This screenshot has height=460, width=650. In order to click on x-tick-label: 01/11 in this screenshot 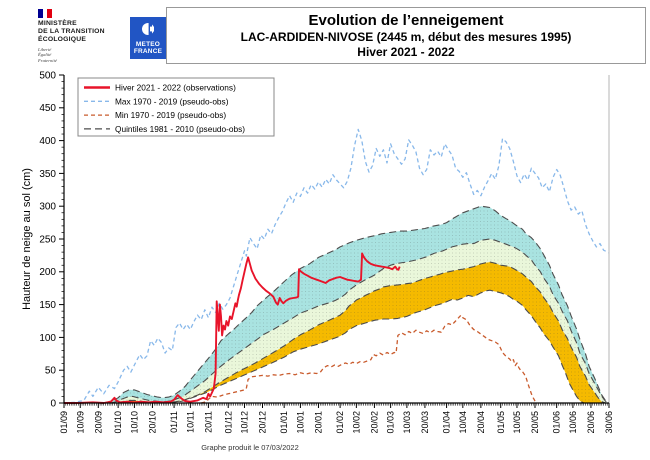, I will do `click(174, 422)`.